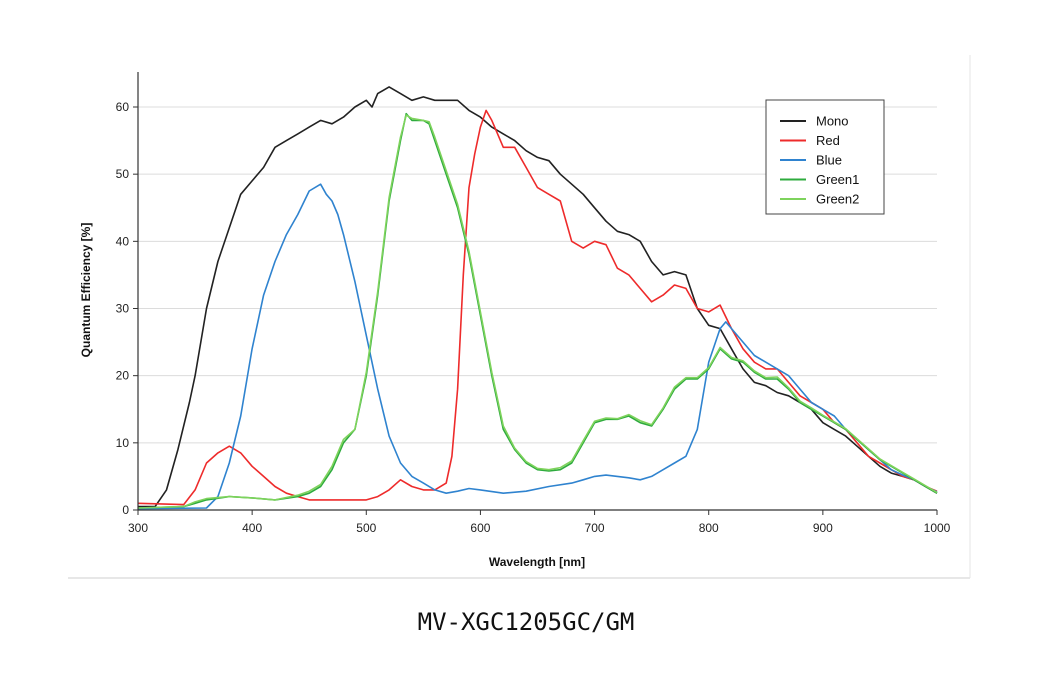  What do you see at coordinates (837, 199) in the screenshot?
I see `legend-label-green2: Green2` at bounding box center [837, 199].